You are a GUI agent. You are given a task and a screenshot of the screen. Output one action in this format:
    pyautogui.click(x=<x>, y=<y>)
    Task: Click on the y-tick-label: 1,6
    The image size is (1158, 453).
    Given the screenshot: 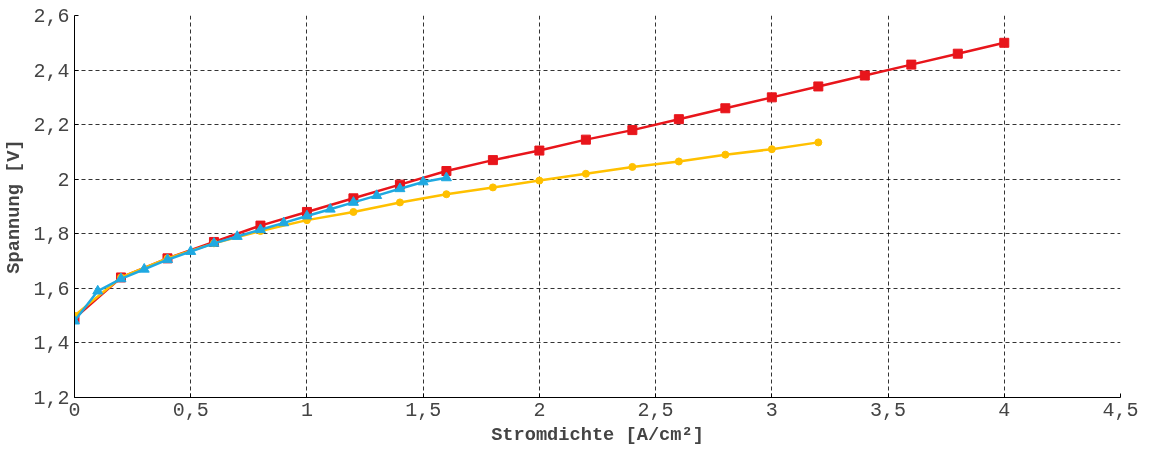 What is the action you would take?
    pyautogui.click(x=51, y=289)
    